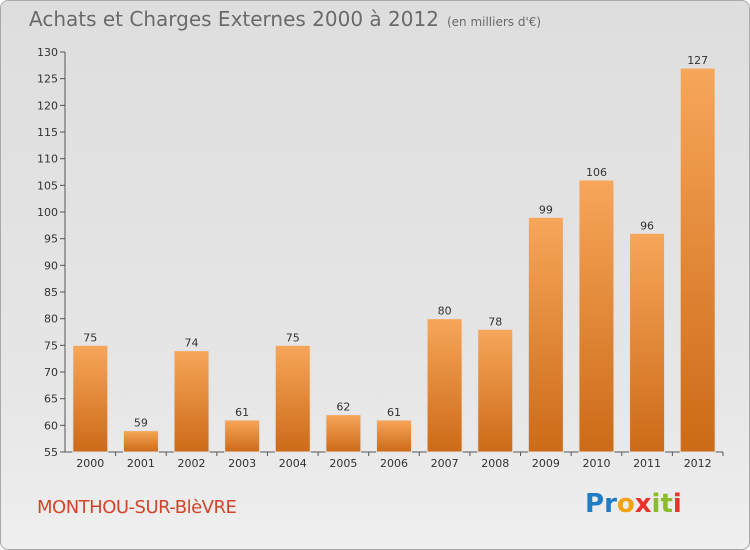 The width and height of the screenshot is (750, 550). I want to click on y-tick-label: 80, so click(51, 319).